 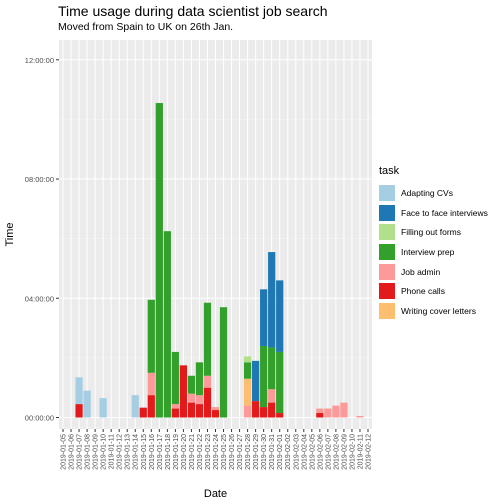 I want to click on x-tick-label: 2019-01-12, so click(x=120, y=452).